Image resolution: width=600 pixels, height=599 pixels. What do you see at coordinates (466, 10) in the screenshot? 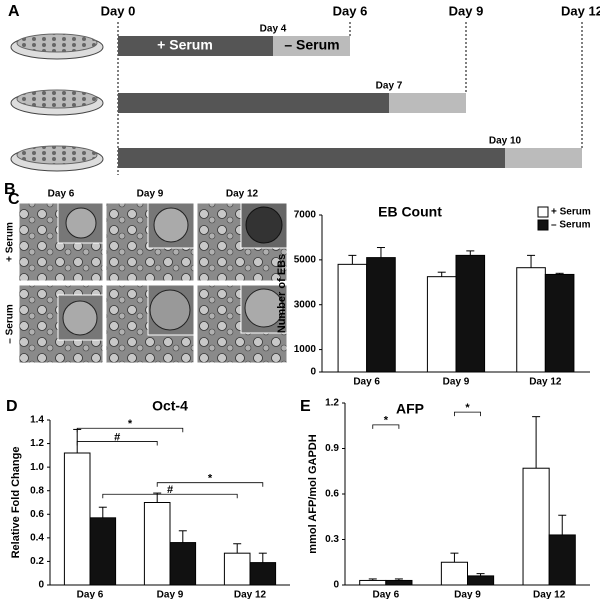
I see `day-label: Day 9` at bounding box center [466, 10].